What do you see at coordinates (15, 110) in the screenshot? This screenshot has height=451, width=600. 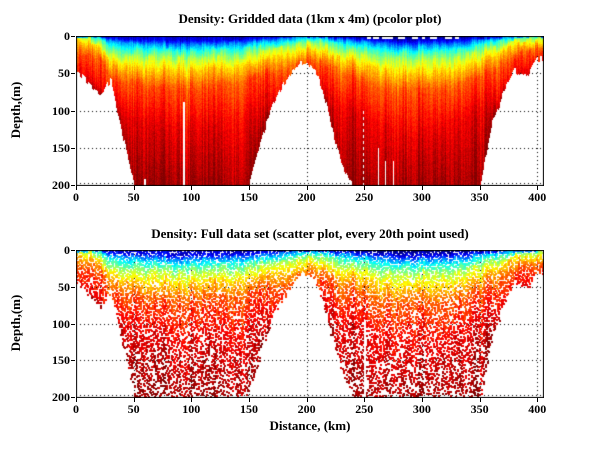 I see `y-axis-label-top: Depth,(m)` at bounding box center [15, 110].